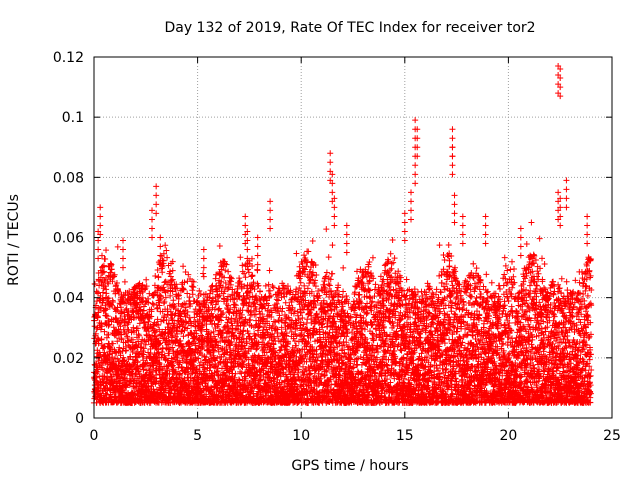 The height and width of the screenshot is (480, 640). What do you see at coordinates (301, 436) in the screenshot?
I see `x-tick-label: 10` at bounding box center [301, 436].